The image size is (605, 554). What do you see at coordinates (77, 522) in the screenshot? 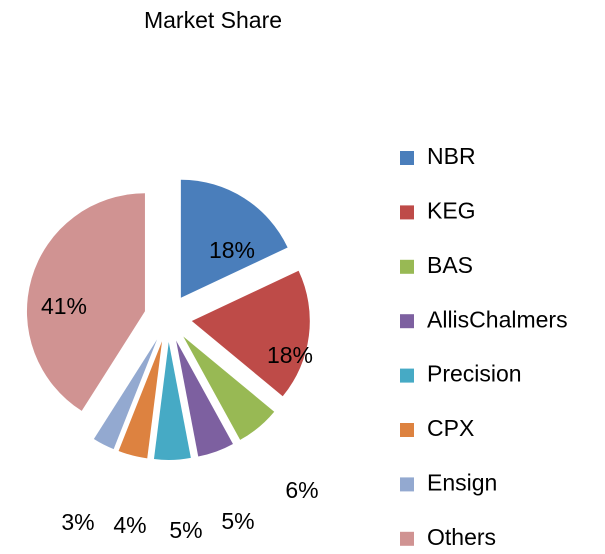
I see `data-label: 3%` at bounding box center [77, 522].